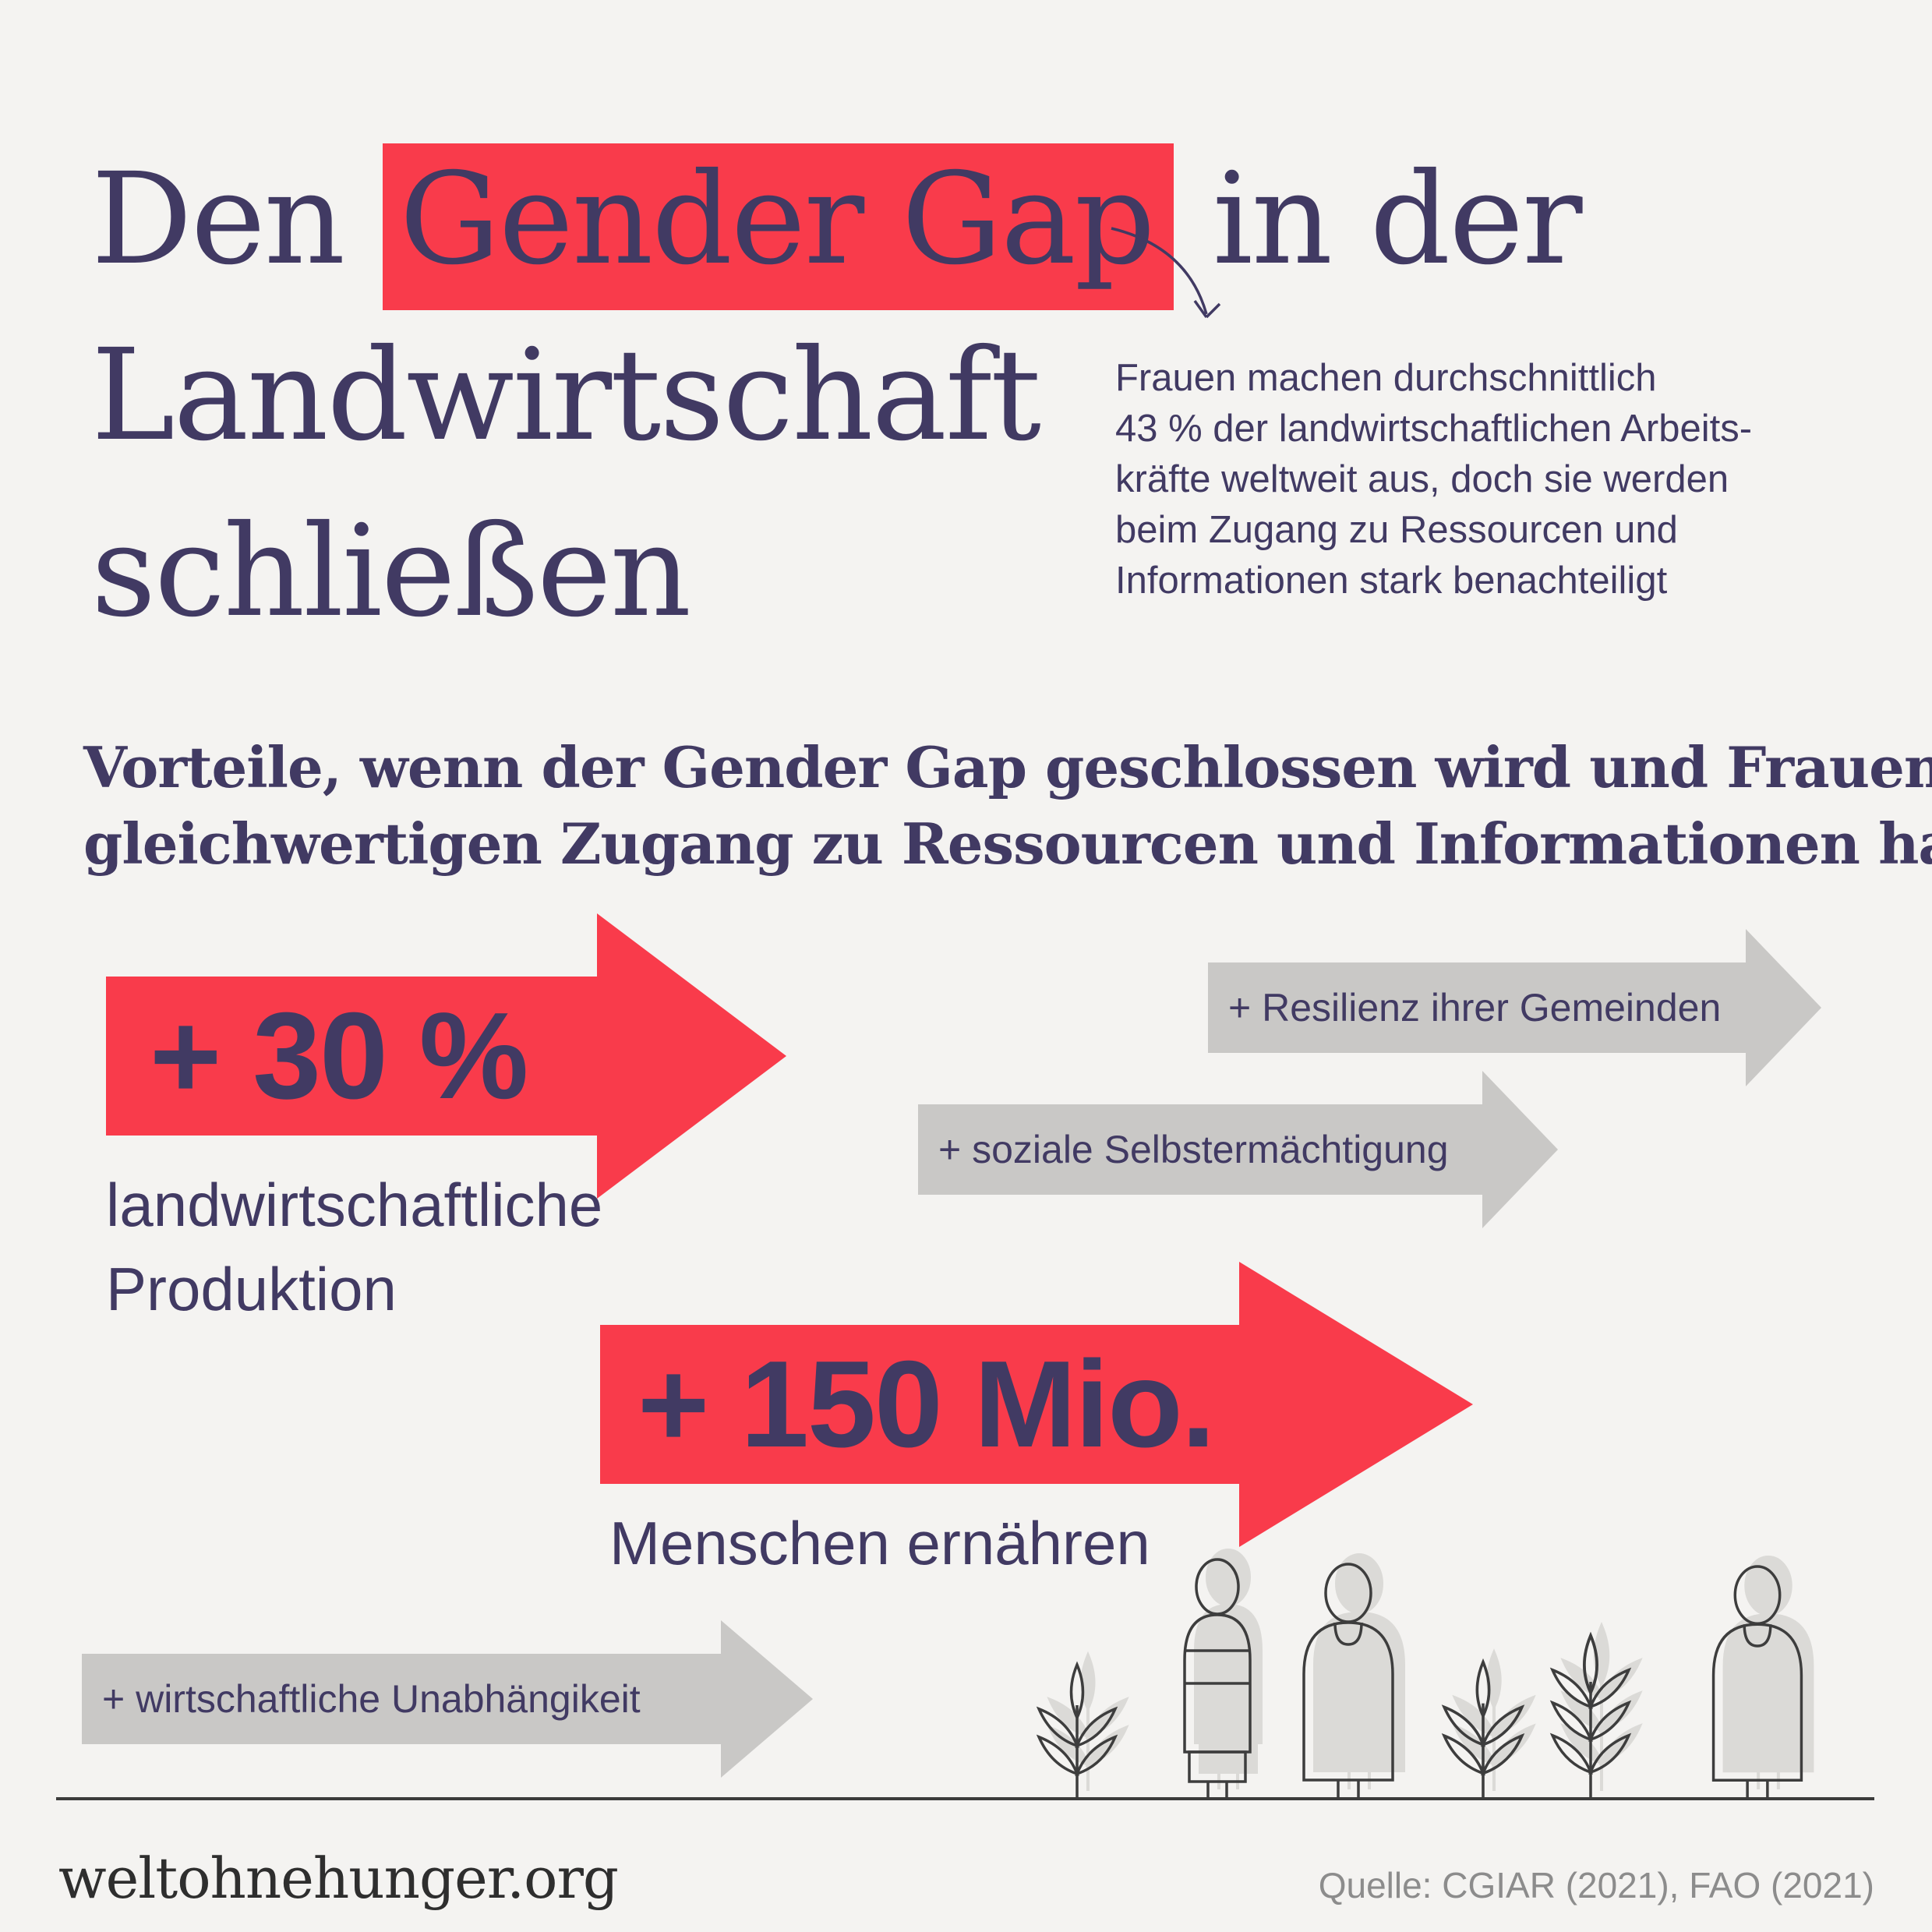 The image size is (1932, 1932). Describe the element at coordinates (1193, 1149) in the screenshot. I see `social-empowerment-label: + soziale Selbstermächtigung` at that location.